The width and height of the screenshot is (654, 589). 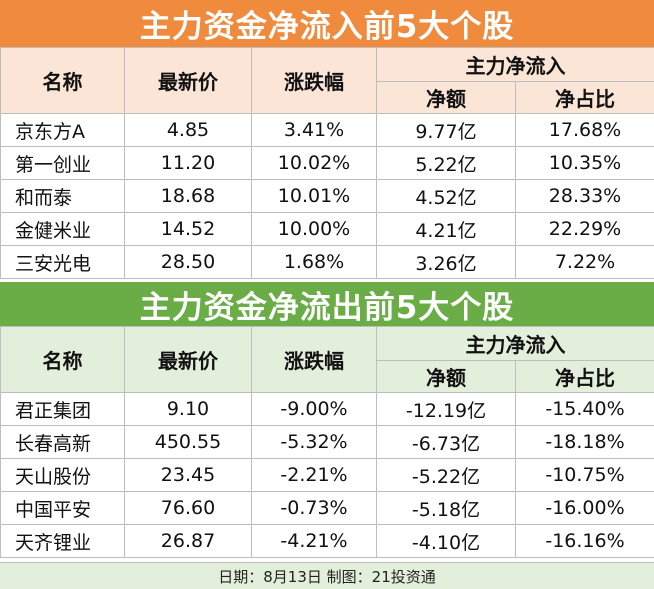 I want to click on flow-ratio: -16.00%, so click(x=584, y=508).